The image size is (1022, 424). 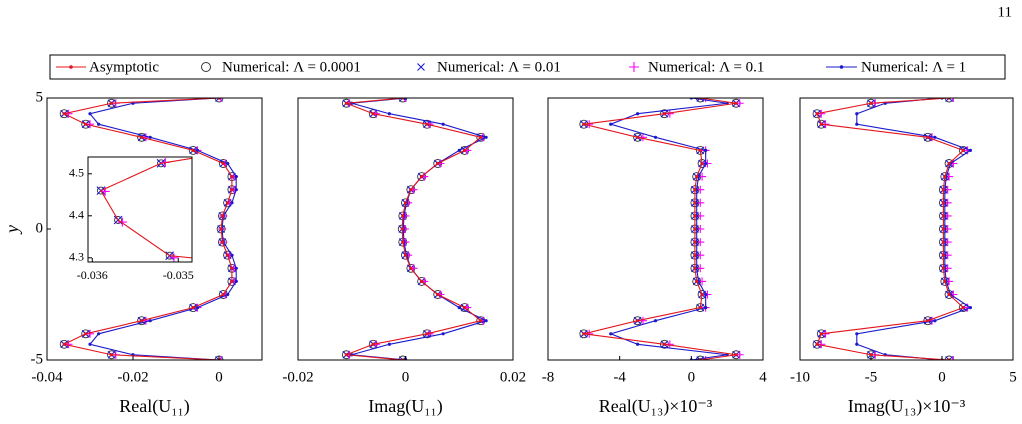 What do you see at coordinates (40, 228) in the screenshot?
I see `y-tick-label: 0` at bounding box center [40, 228].